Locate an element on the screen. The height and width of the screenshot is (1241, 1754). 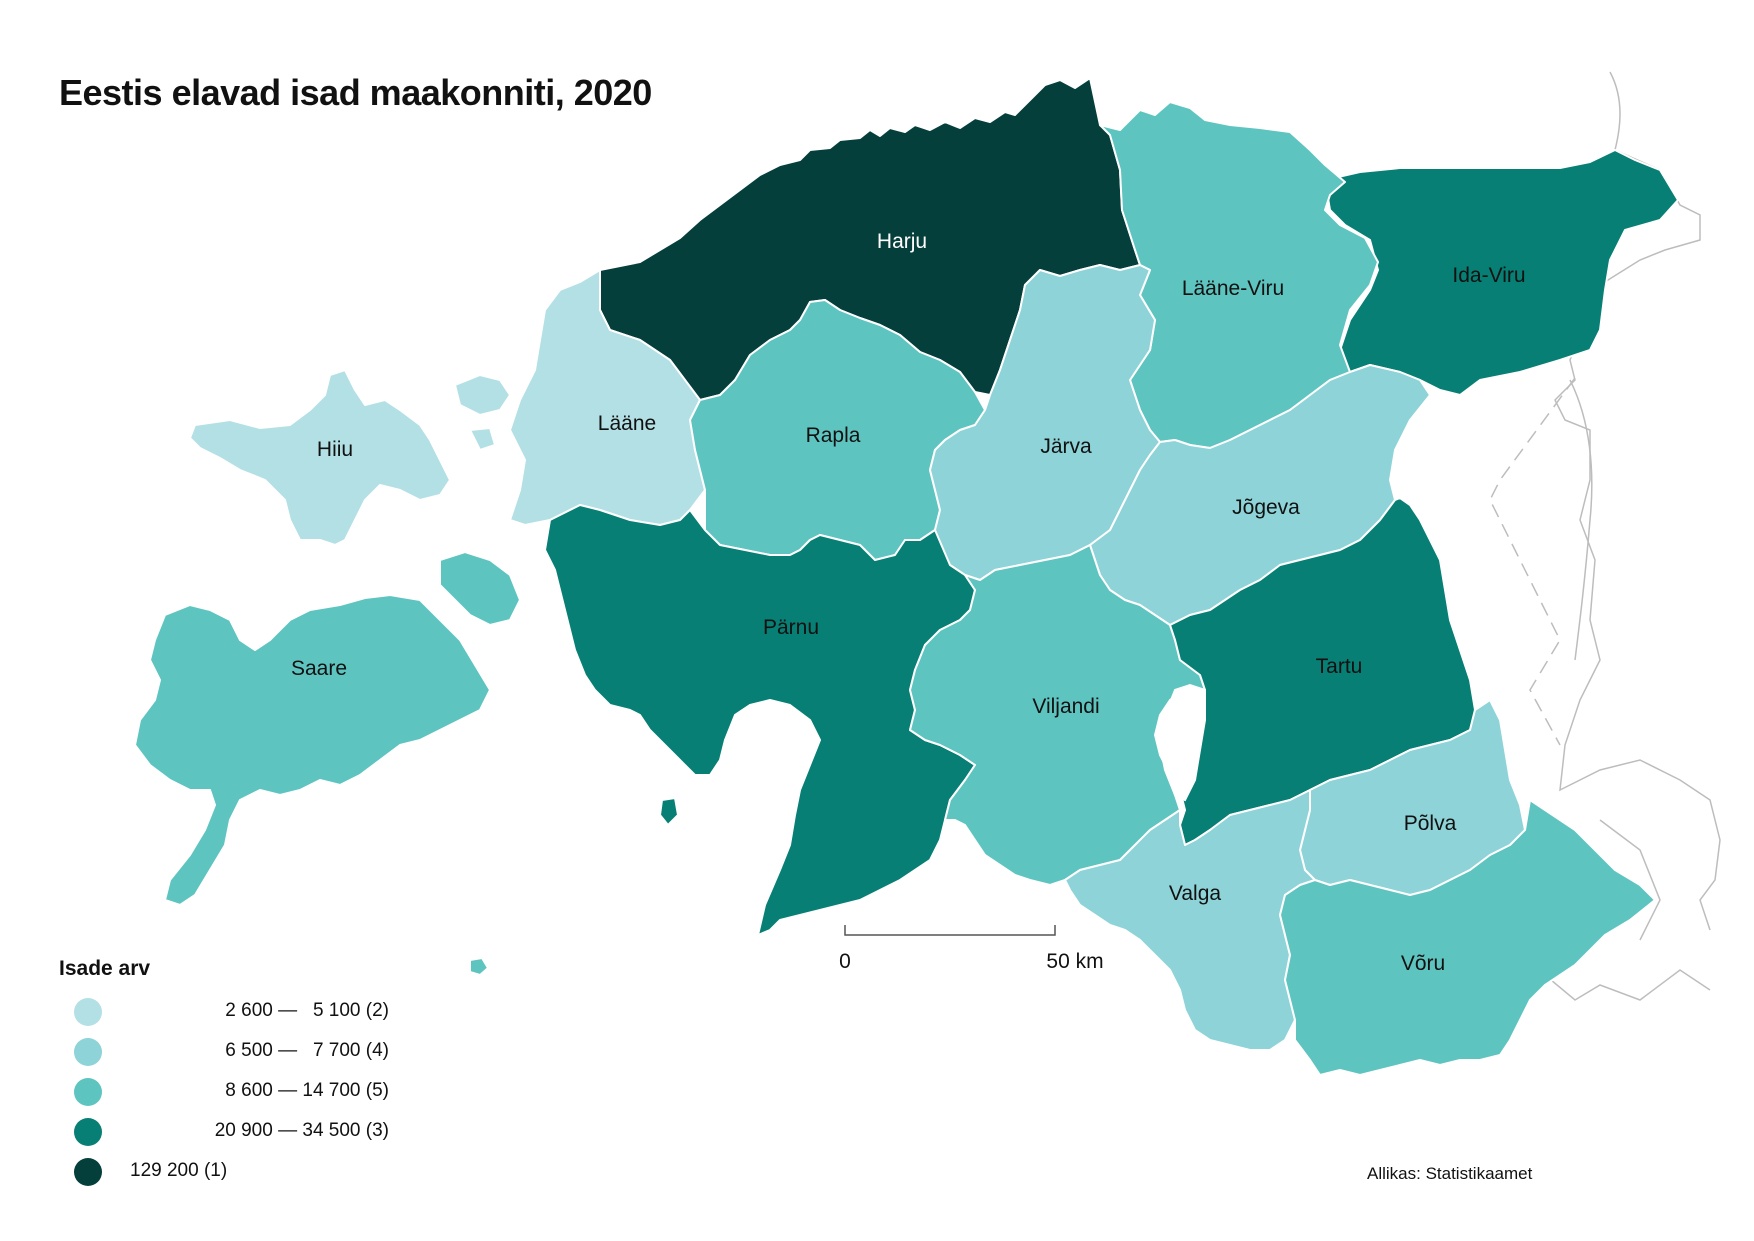
neighbor-border-south is located at coordinates (1627, 985).